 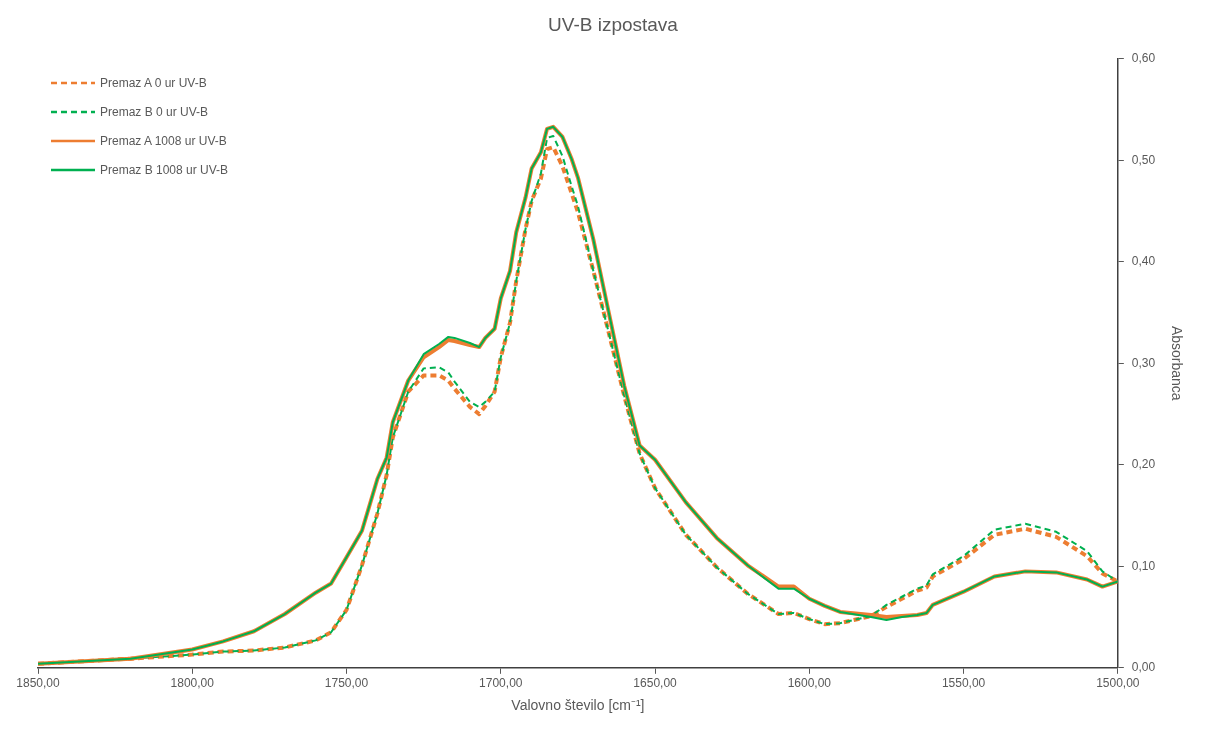 What do you see at coordinates (809, 683) in the screenshot?
I see `x-tick-label: 1600,00` at bounding box center [809, 683].